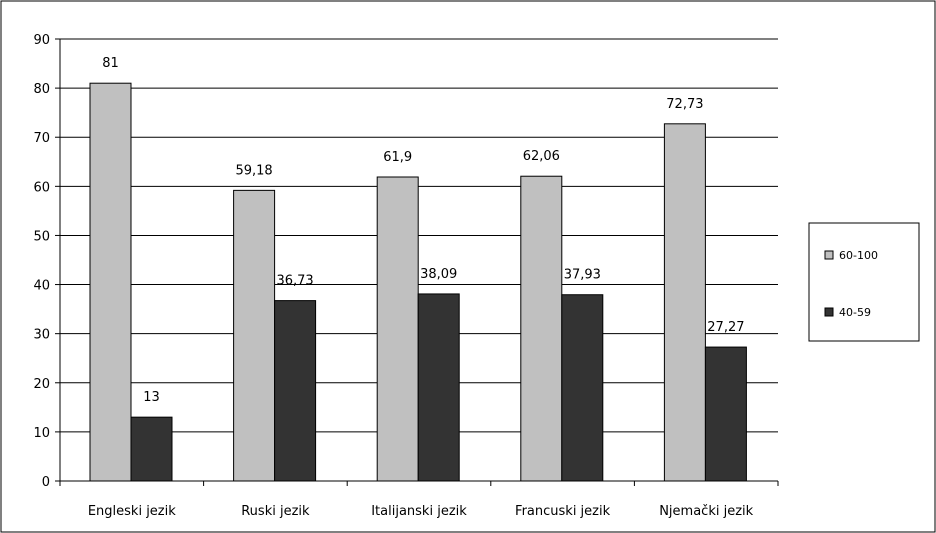 This screenshot has width=936, height=533. Describe the element at coordinates (684, 104) in the screenshot. I see `data-label: 72,73` at that location.